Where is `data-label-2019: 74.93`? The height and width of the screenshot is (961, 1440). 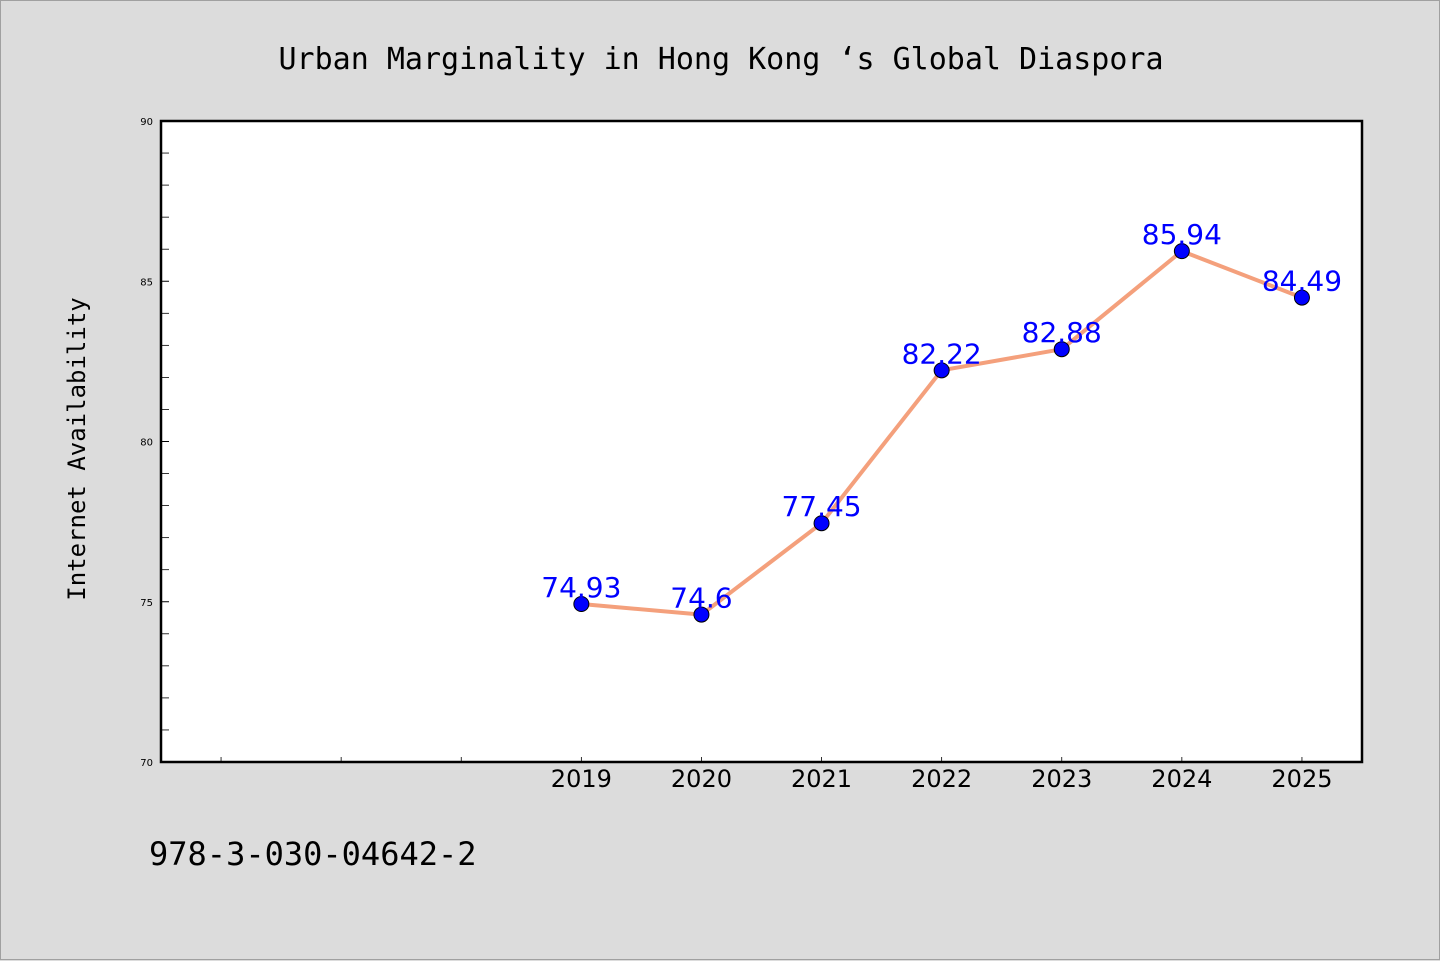
data-label-2019: 74.93 is located at coordinates (581, 587).